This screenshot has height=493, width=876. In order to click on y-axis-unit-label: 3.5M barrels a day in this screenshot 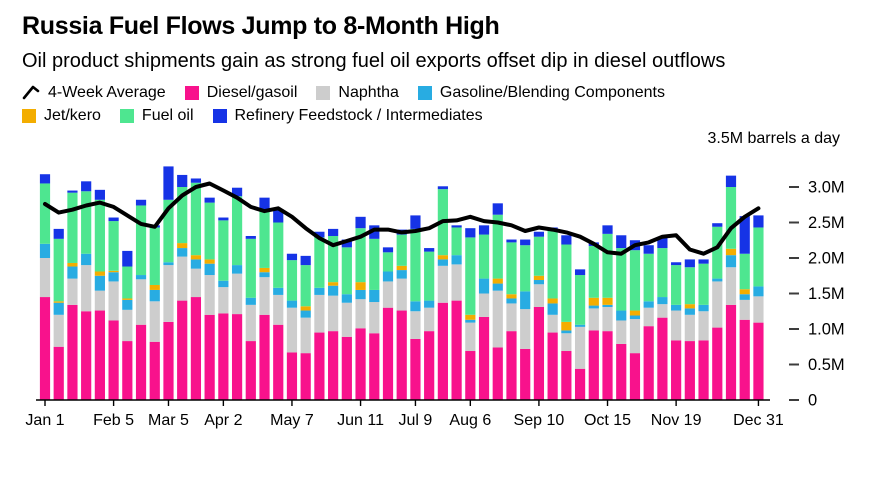, I will do `click(773, 138)`.